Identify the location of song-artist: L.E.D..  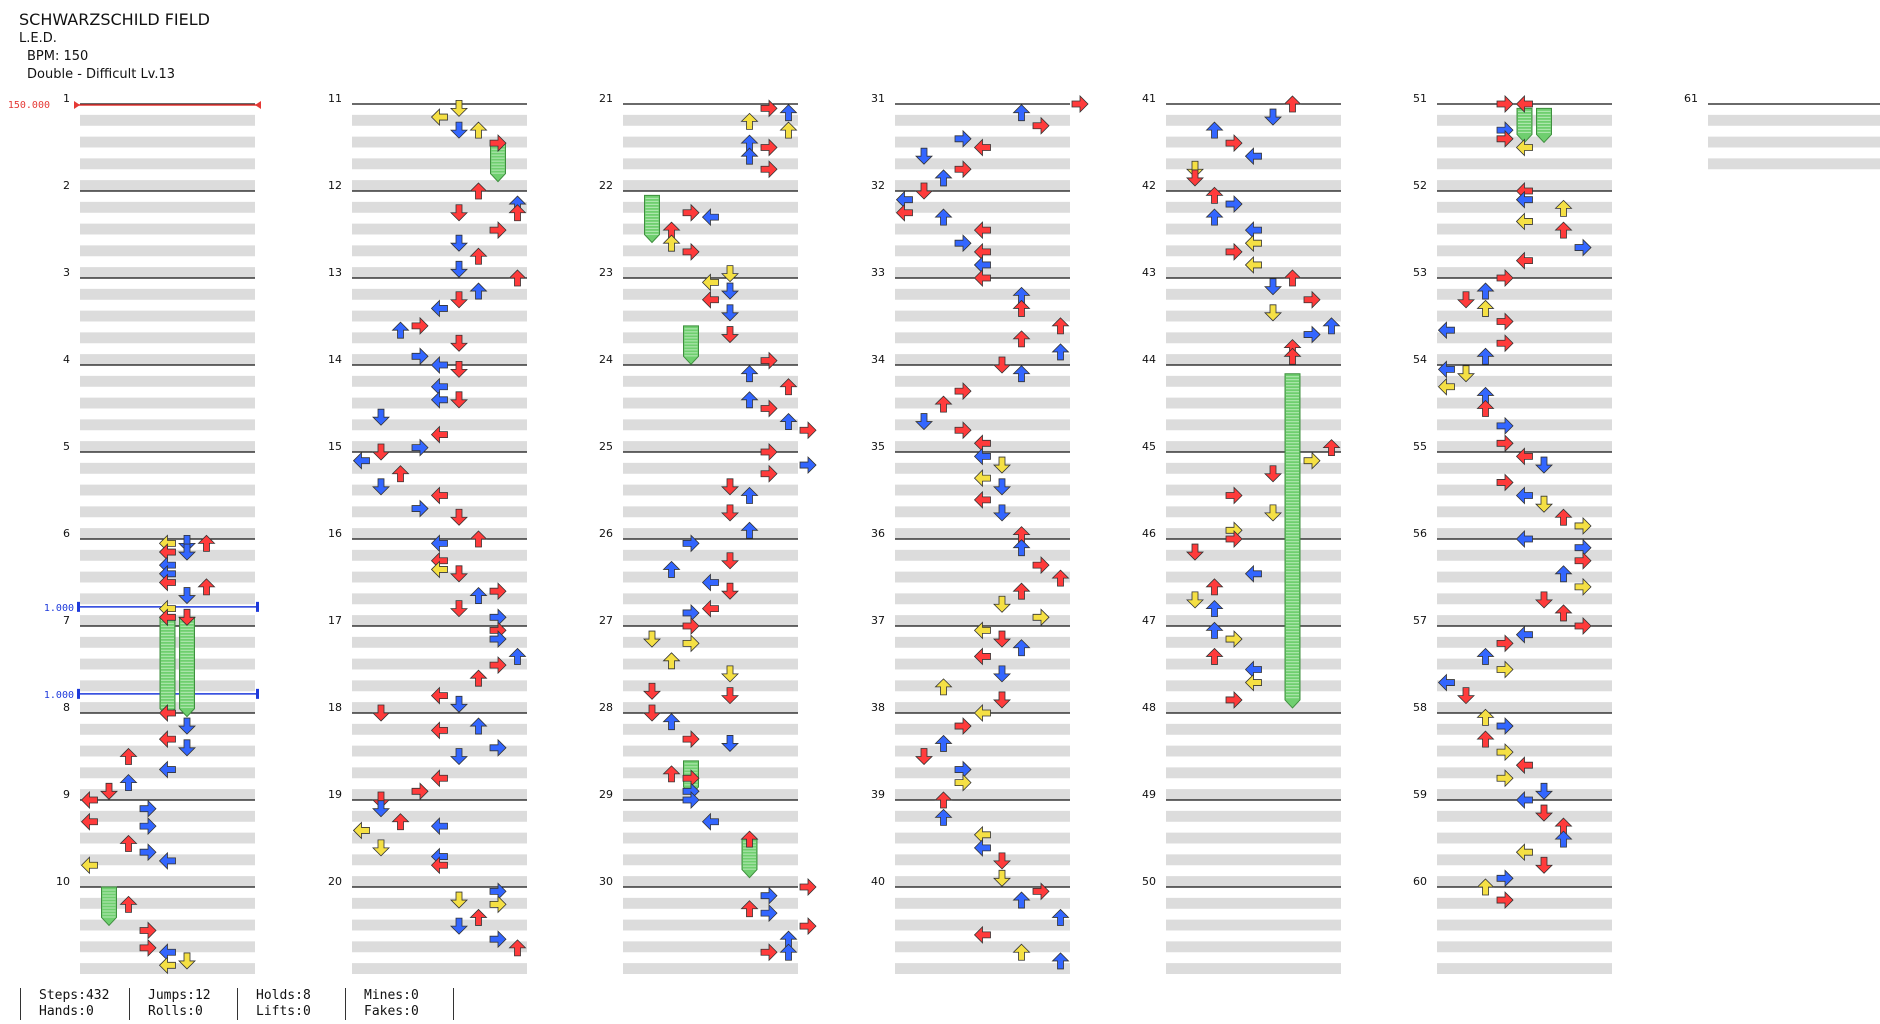
(38, 38).